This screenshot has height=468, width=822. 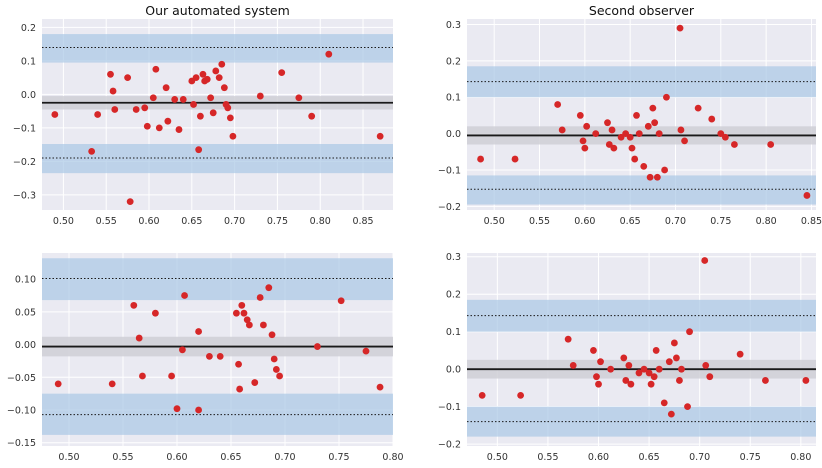 What do you see at coordinates (750, 457) in the screenshot?
I see `x-tick-label: 0.75` at bounding box center [750, 457].